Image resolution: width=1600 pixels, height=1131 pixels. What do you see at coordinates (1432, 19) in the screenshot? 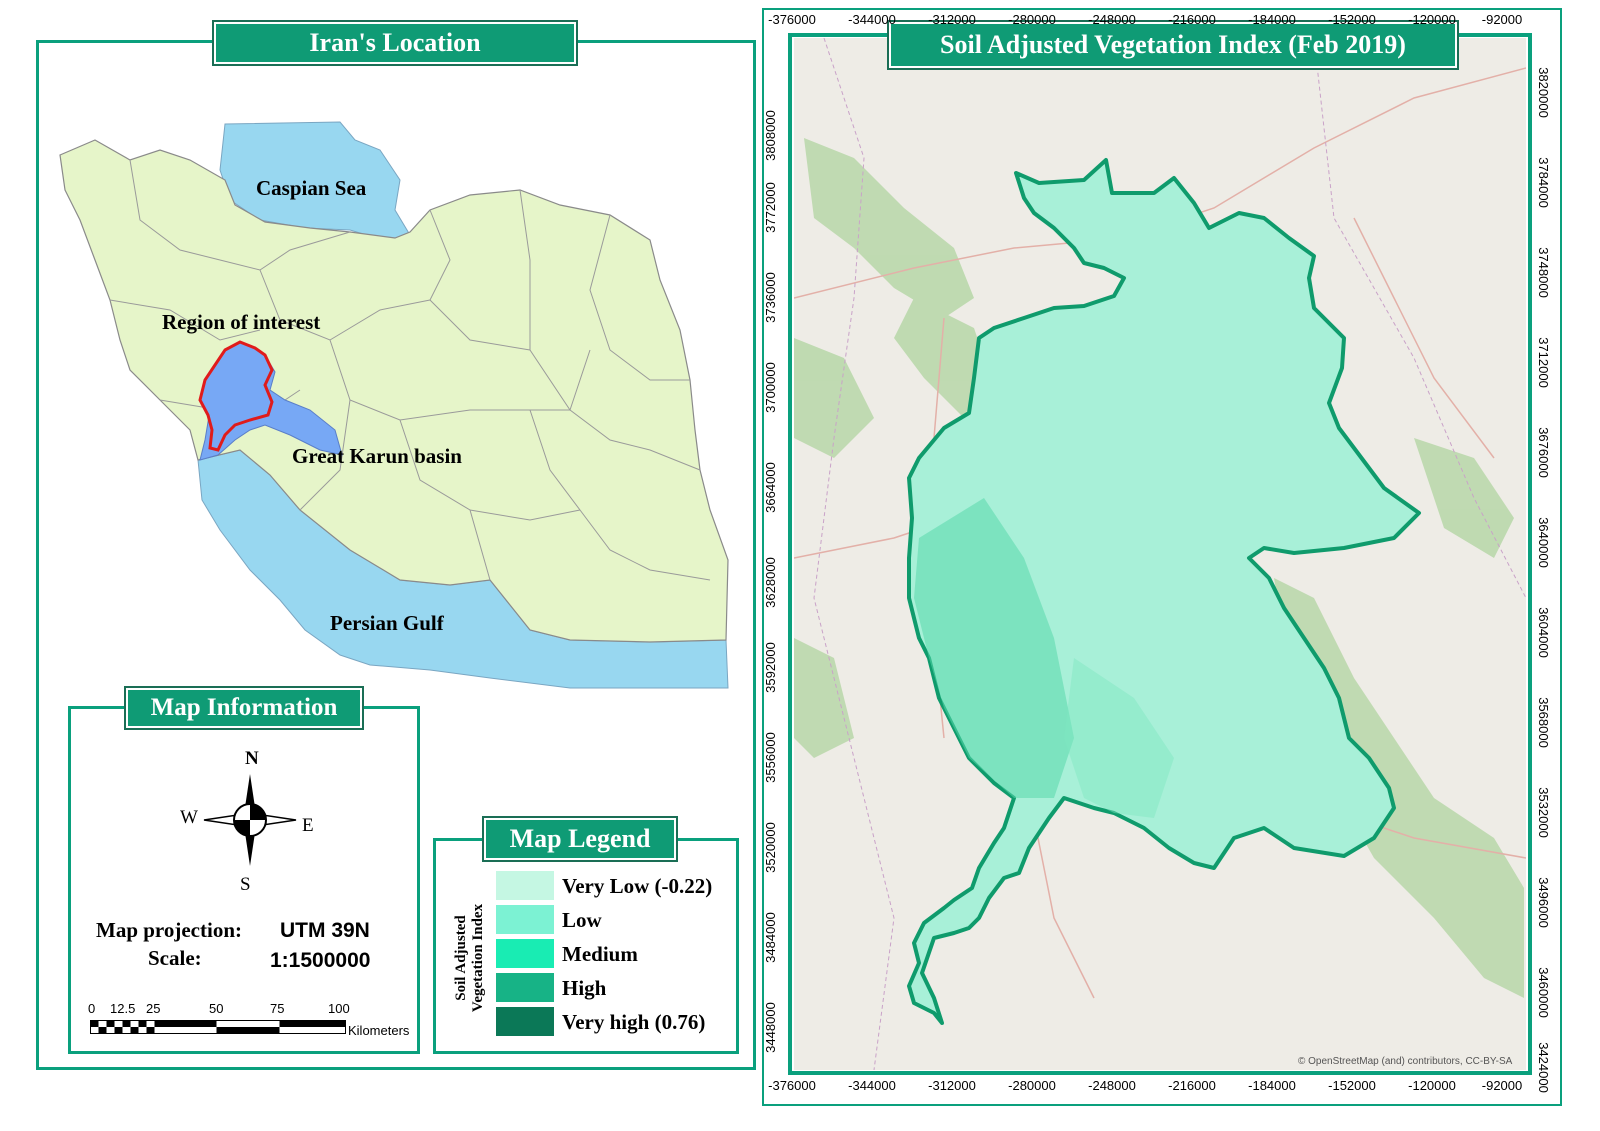
I see `x-tick-top-9: -120000` at bounding box center [1432, 19].